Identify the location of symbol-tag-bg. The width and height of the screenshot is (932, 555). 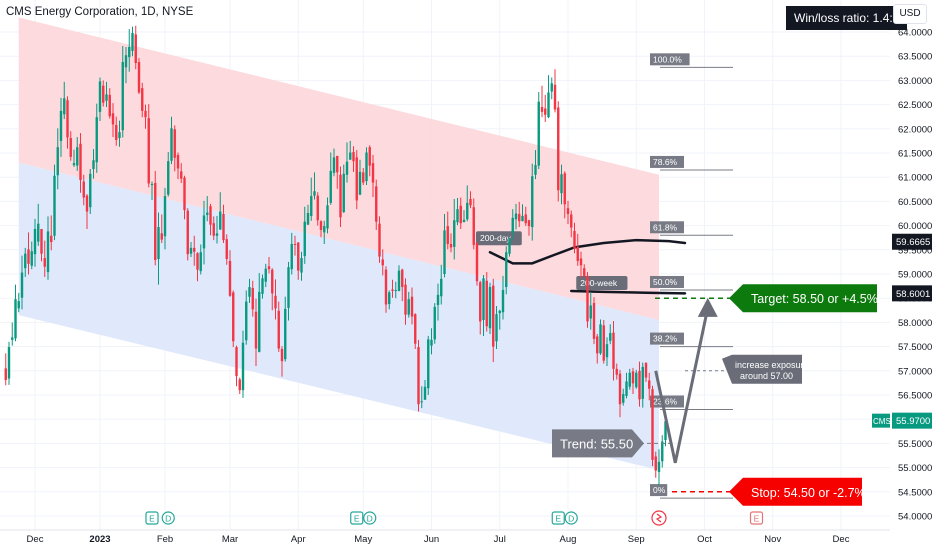
(881, 420).